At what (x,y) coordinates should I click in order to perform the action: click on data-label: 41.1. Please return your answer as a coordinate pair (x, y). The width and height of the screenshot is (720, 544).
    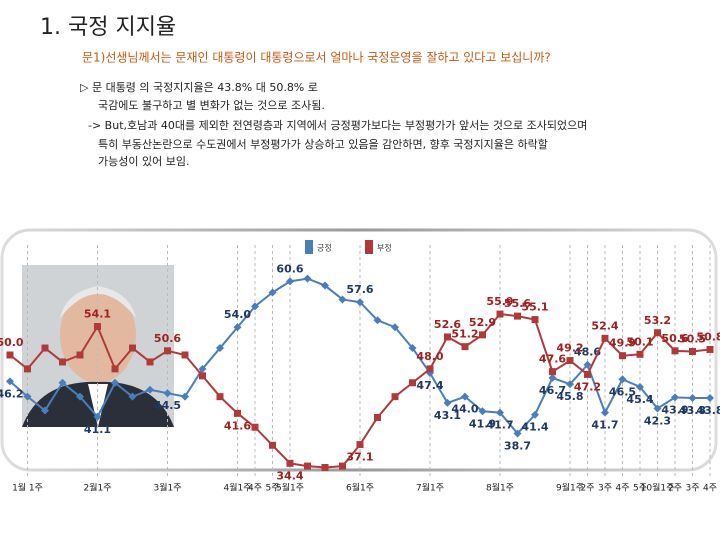
    Looking at the image, I should click on (97, 429).